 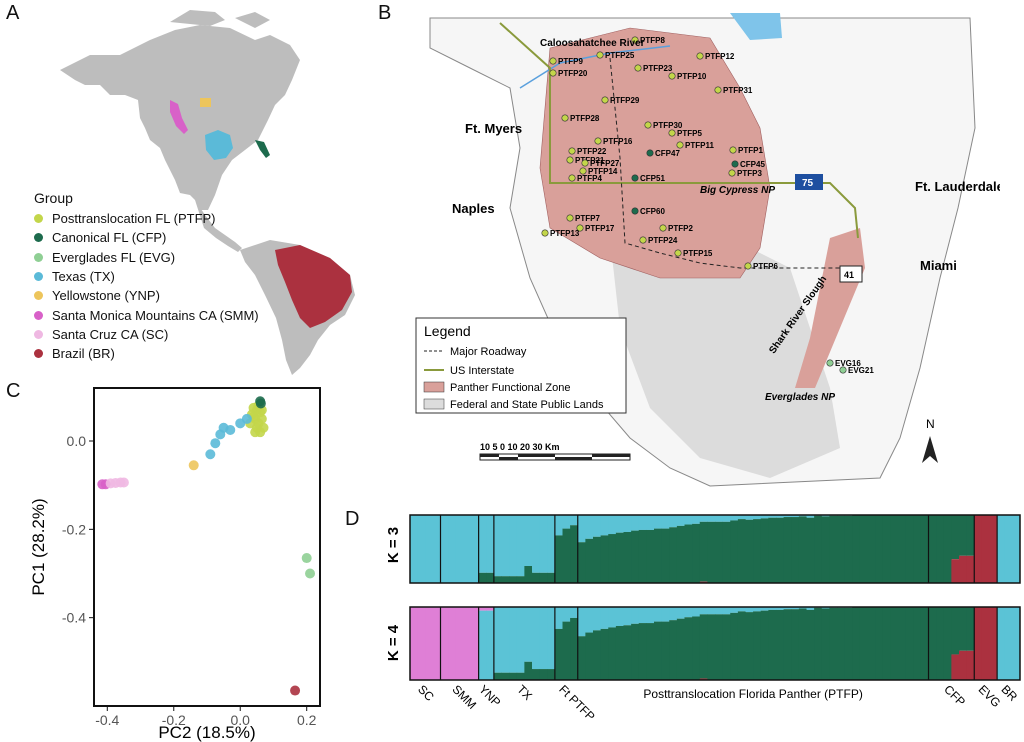 What do you see at coordinates (809, 182) in the screenshot?
I see `i75-shield` at bounding box center [809, 182].